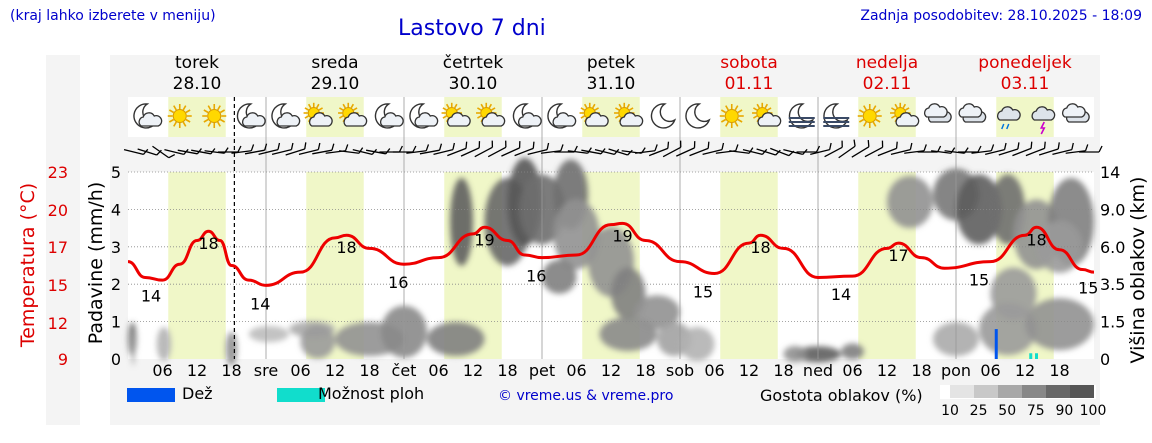 The width and height of the screenshot is (1152, 443). I want to click on day-date: 03.11, so click(1025, 84).